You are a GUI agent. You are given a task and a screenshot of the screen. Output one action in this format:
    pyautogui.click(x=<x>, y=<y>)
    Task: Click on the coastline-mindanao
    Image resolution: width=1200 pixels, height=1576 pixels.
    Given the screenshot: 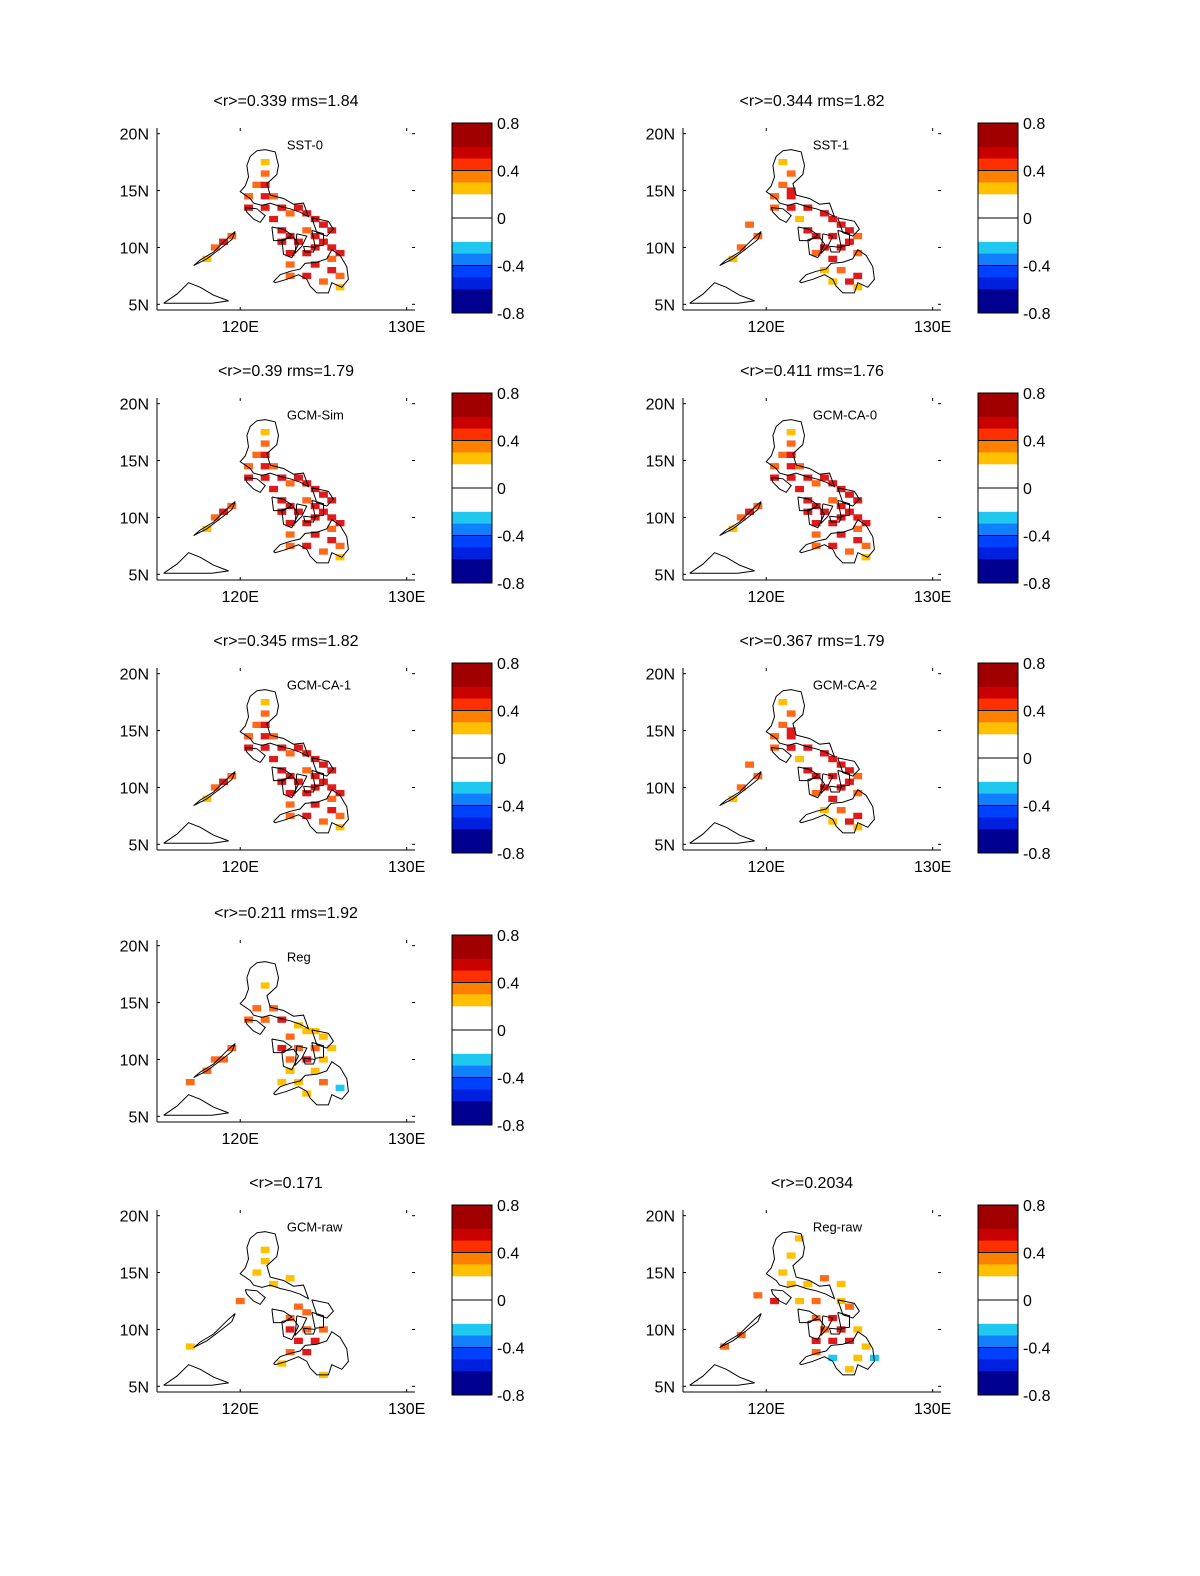 What is the action you would take?
    pyautogui.click(x=837, y=541)
    